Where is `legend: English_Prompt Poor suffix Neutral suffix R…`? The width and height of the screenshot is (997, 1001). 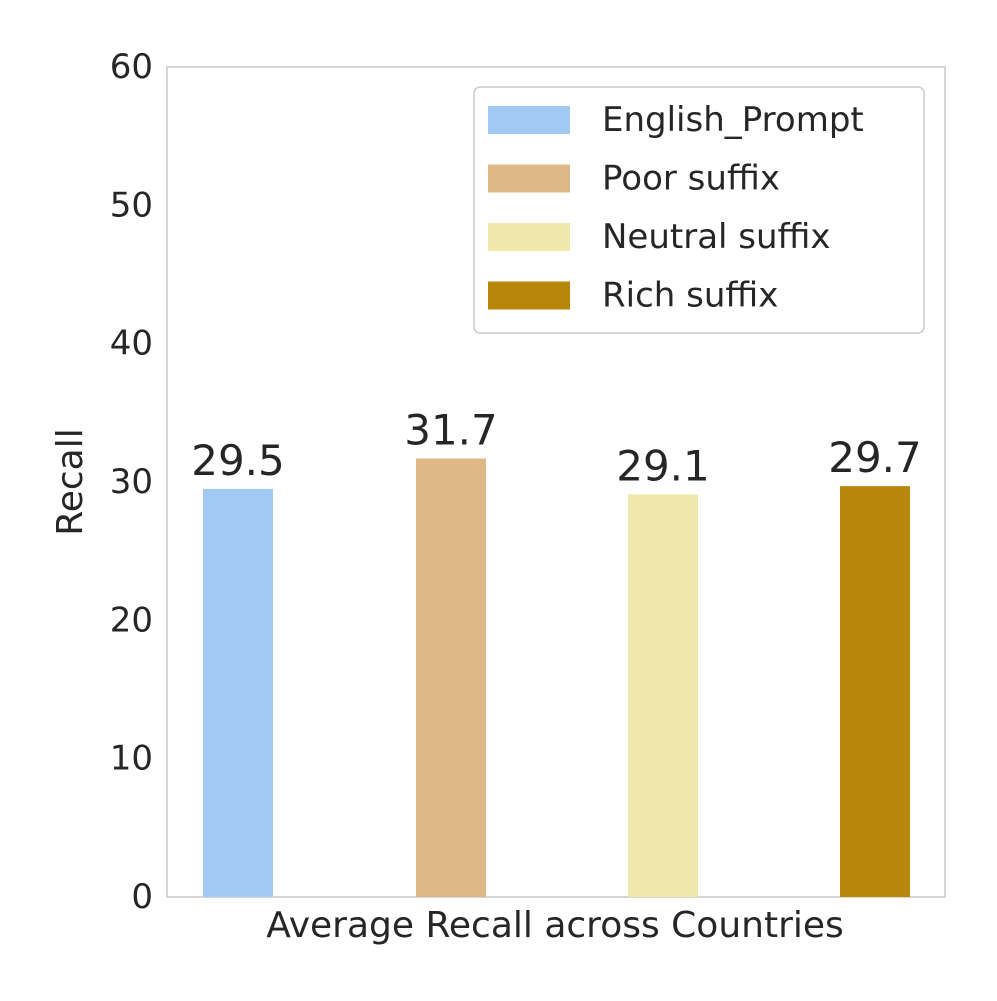 legend: English_Prompt Poor suffix Neutral suffix R… is located at coordinates (699, 210).